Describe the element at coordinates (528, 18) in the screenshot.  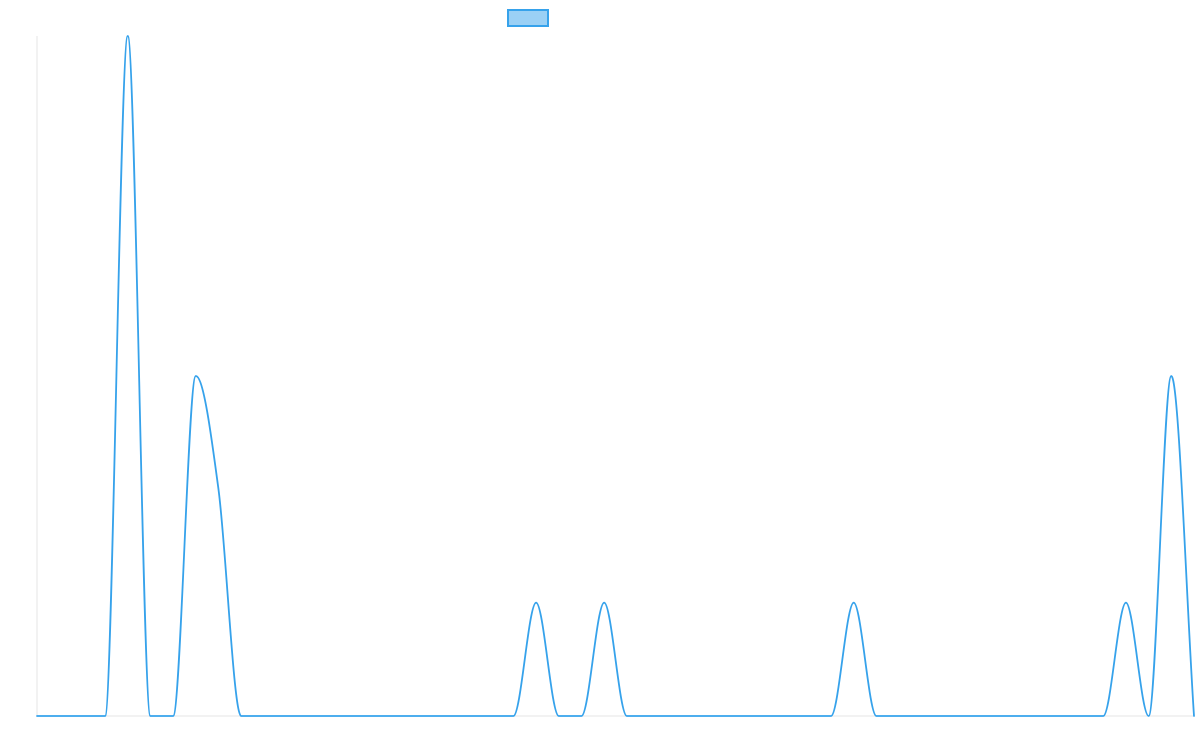
I see `legend-swatch` at that location.